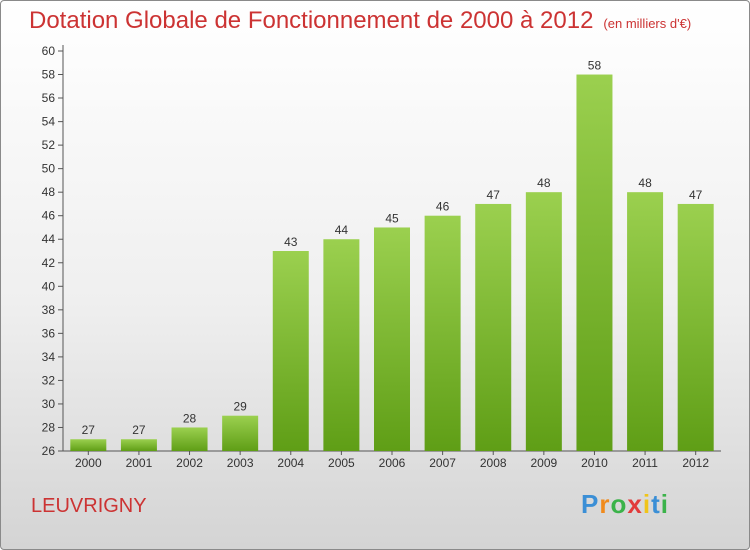  Describe the element at coordinates (442, 333) in the screenshot. I see `bar-2007` at that location.